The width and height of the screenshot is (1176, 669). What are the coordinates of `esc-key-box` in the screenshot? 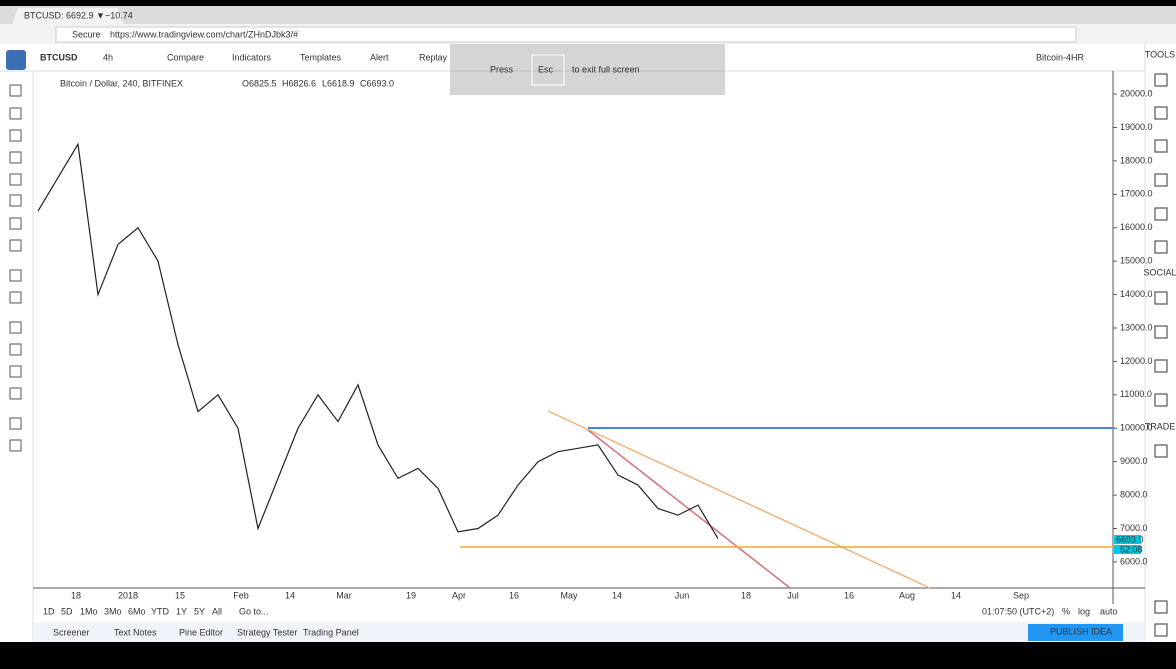 It's located at (548, 70).